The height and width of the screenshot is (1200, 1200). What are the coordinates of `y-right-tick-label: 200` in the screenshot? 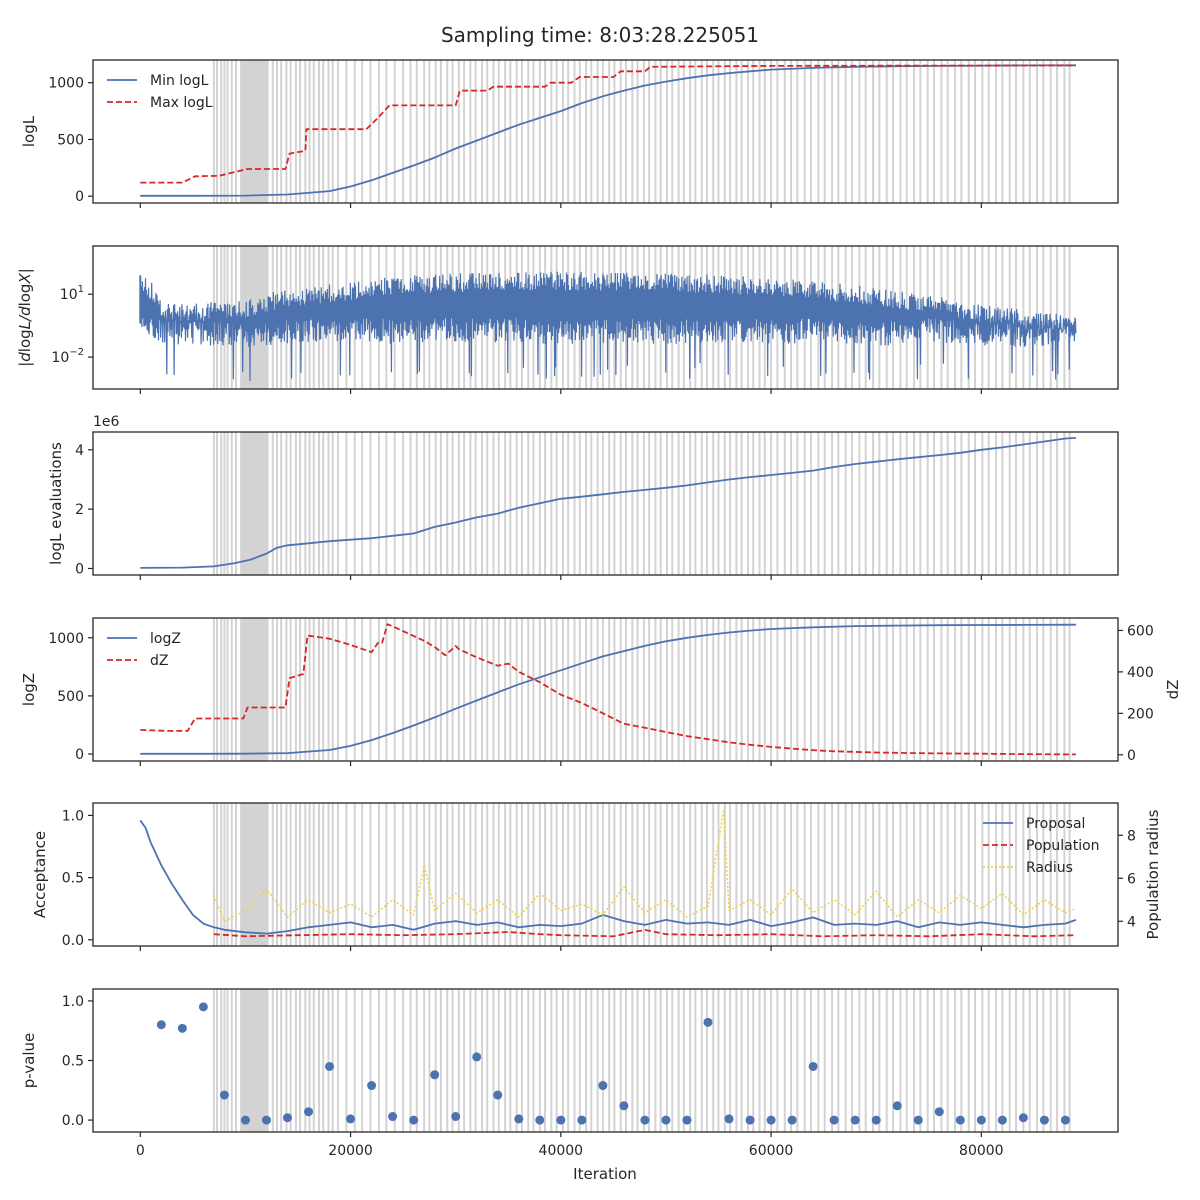 It's located at (1140, 714).